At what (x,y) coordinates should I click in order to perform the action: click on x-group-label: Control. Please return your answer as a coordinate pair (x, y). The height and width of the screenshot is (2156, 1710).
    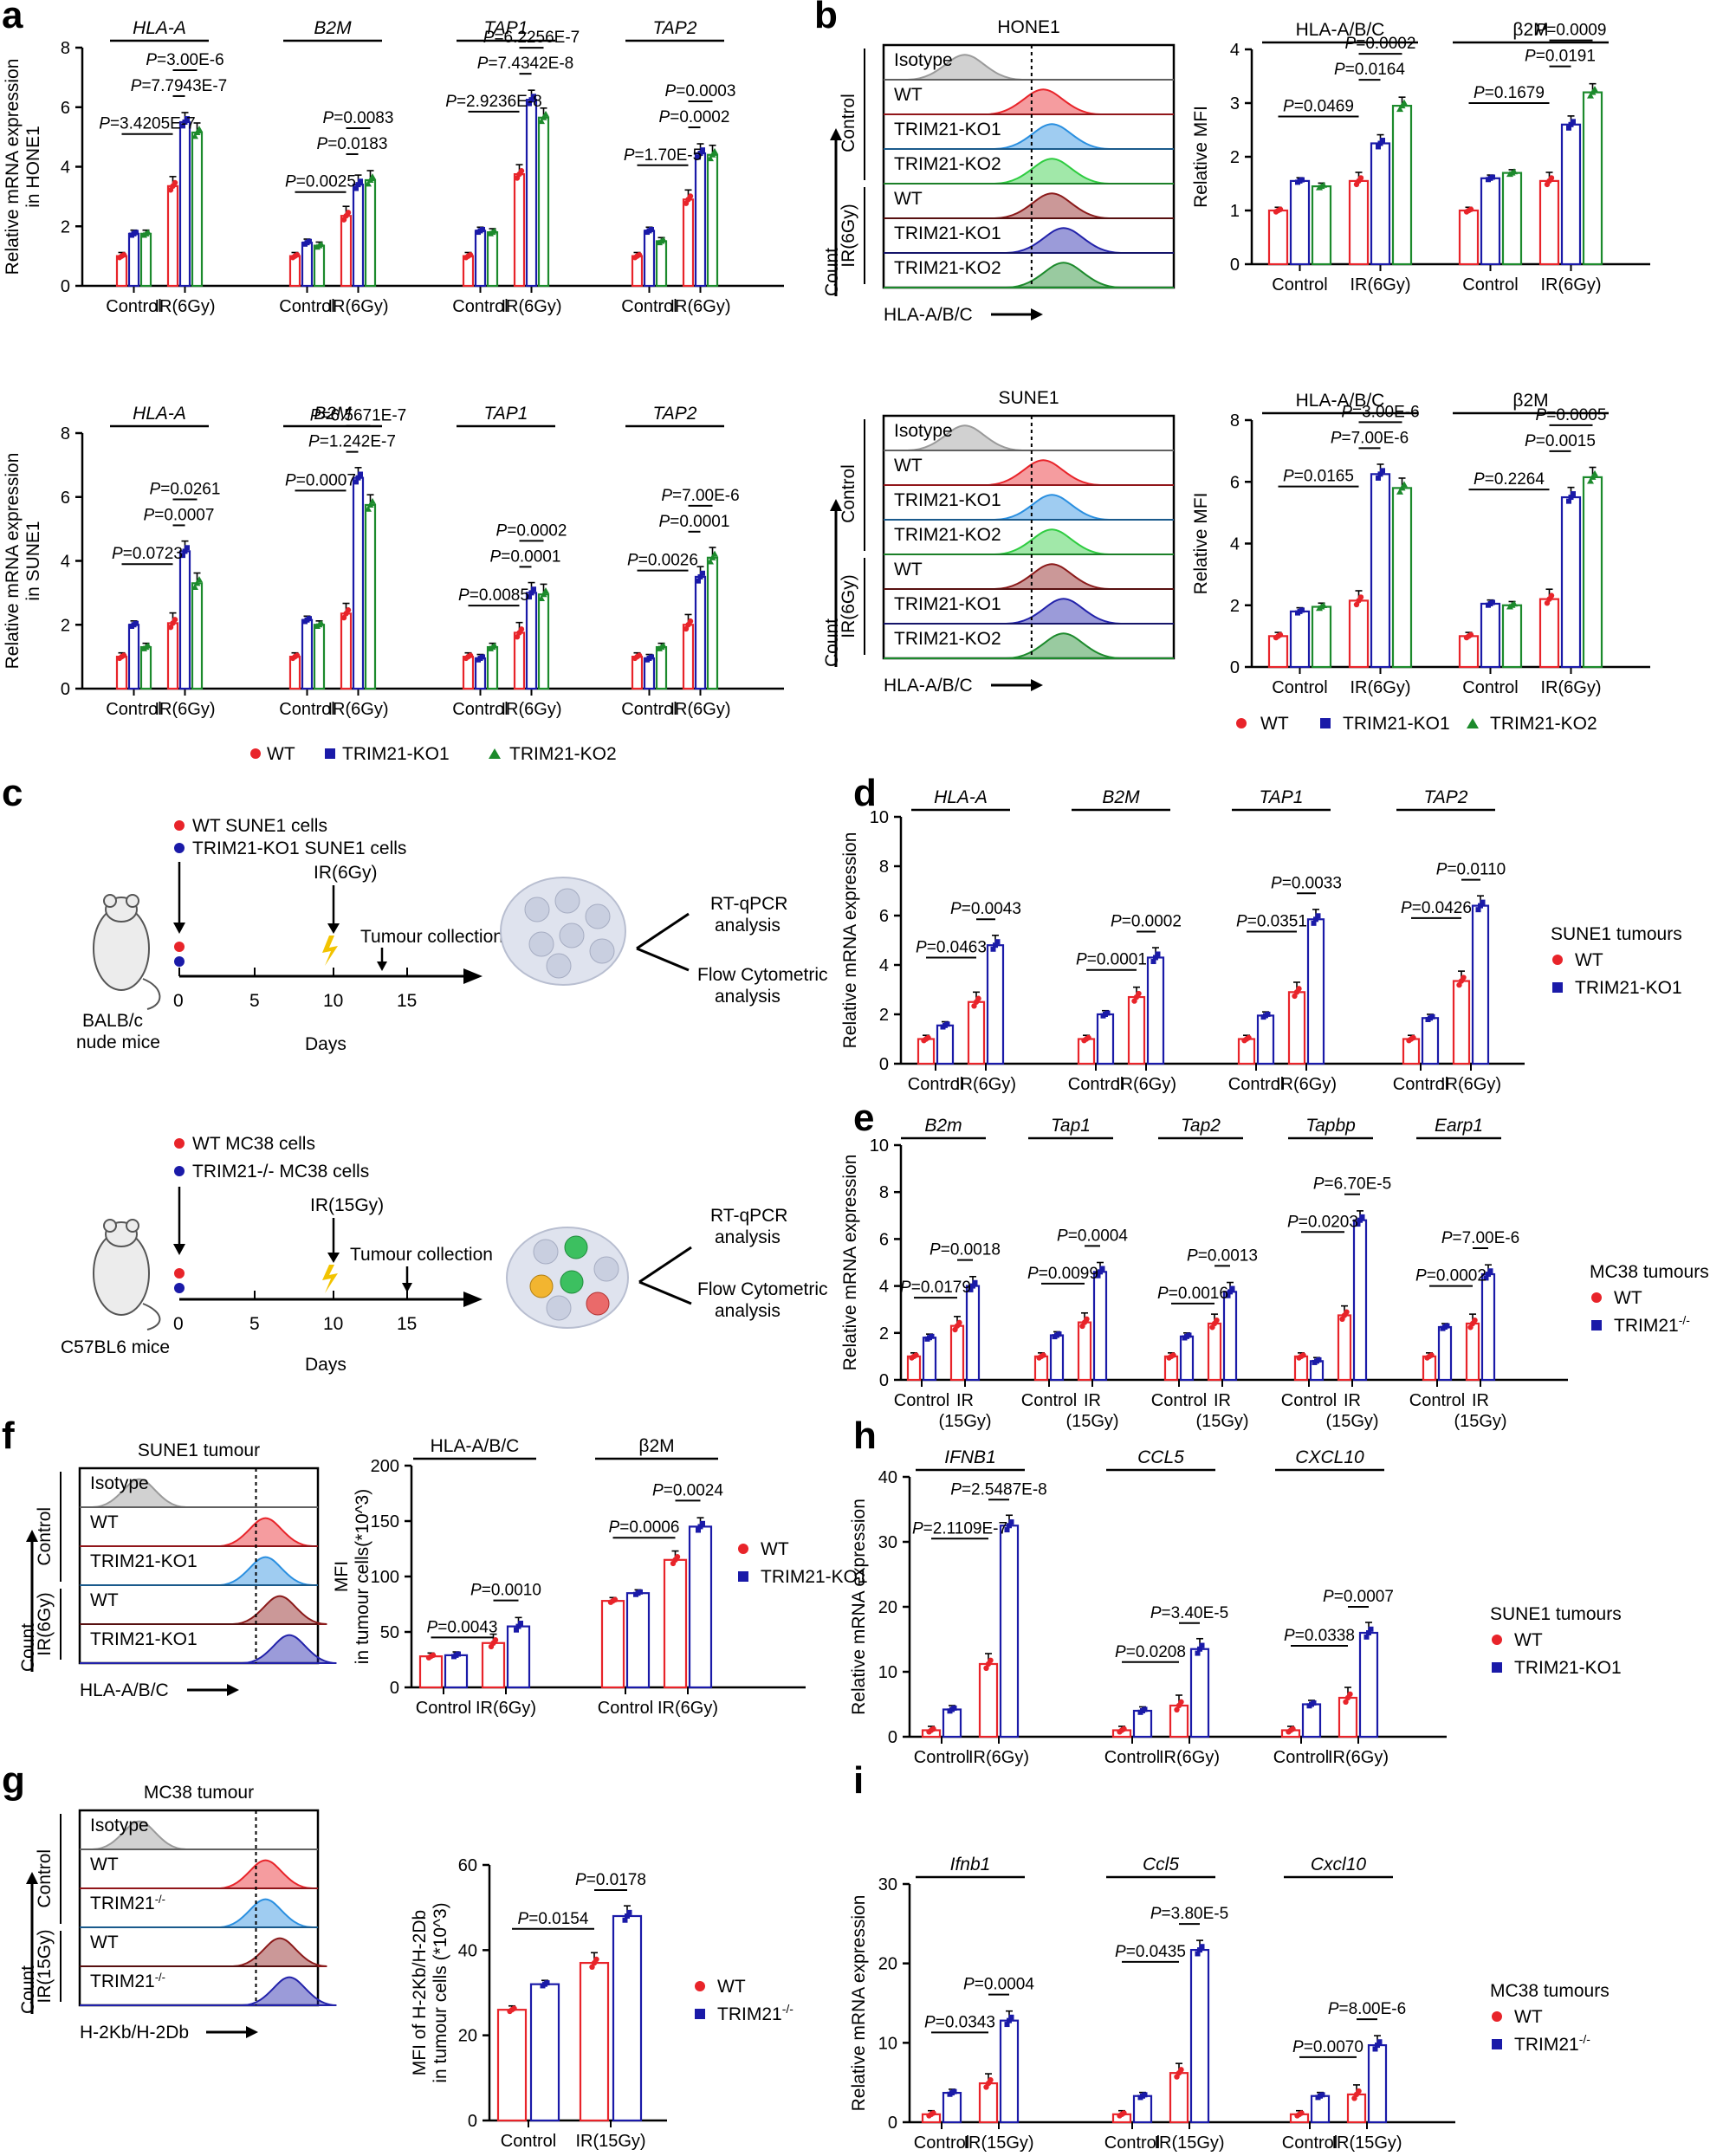
    Looking at the image, I should click on (306, 709).